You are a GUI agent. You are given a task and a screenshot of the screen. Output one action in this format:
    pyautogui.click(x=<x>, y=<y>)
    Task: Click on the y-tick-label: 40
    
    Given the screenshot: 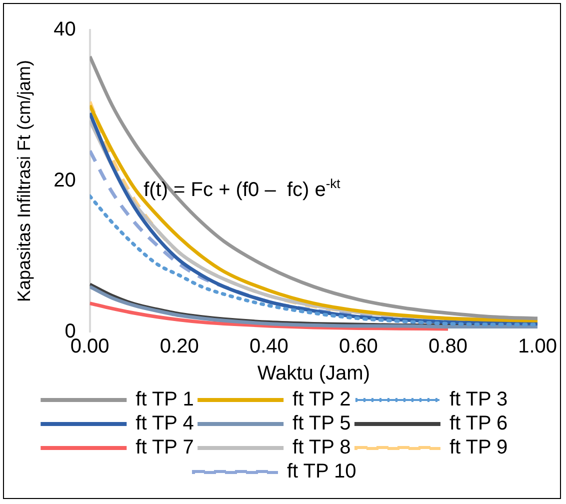 What is the action you would take?
    pyautogui.click(x=65, y=29)
    